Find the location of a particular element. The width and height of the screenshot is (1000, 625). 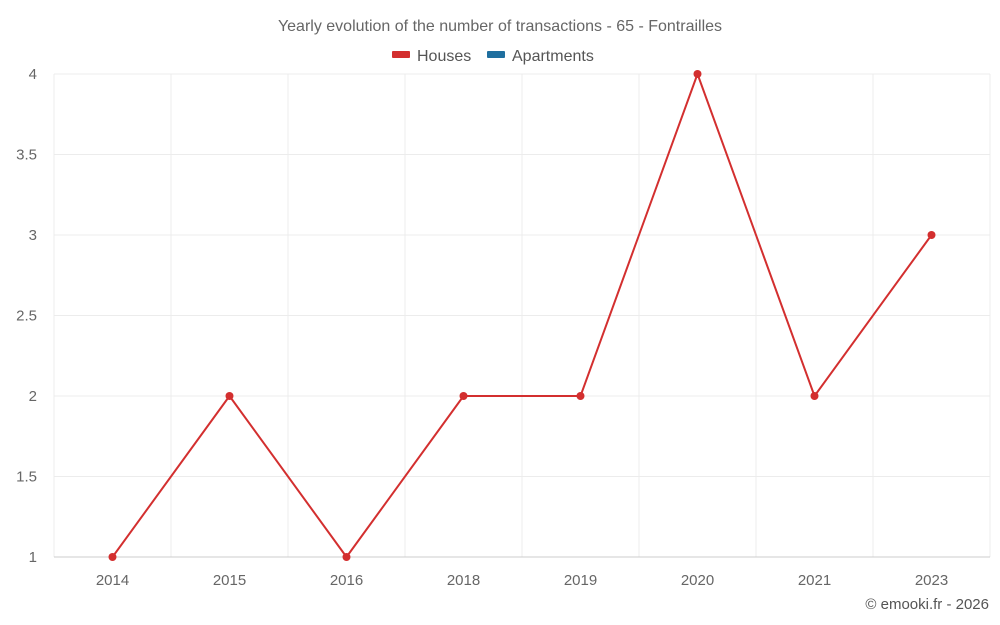

y-tick-label: 1 is located at coordinates (33, 557).